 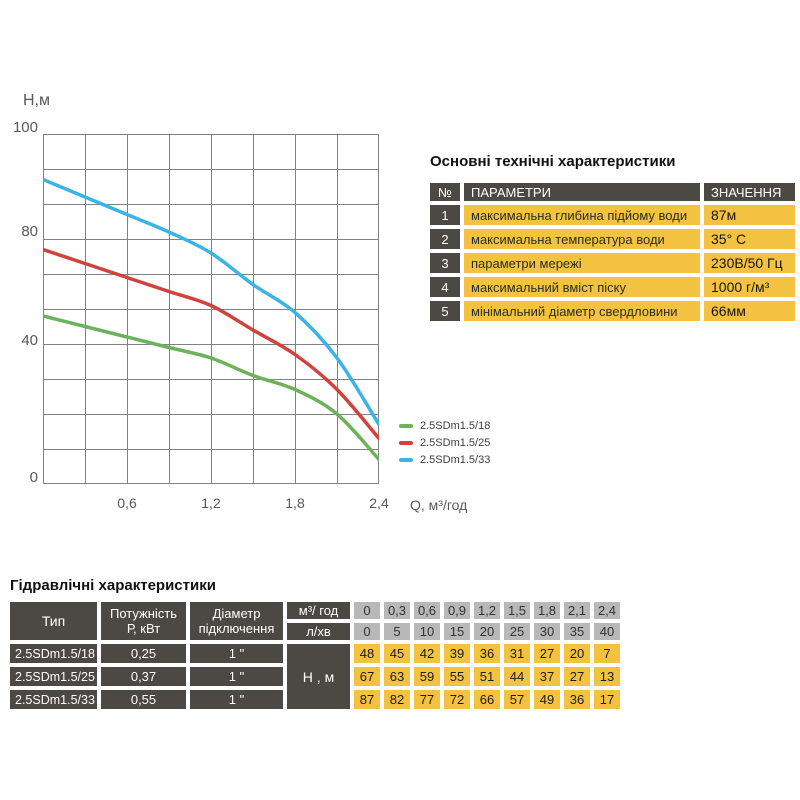 I want to click on flow-m3h-value: 2,4, so click(x=607, y=610).